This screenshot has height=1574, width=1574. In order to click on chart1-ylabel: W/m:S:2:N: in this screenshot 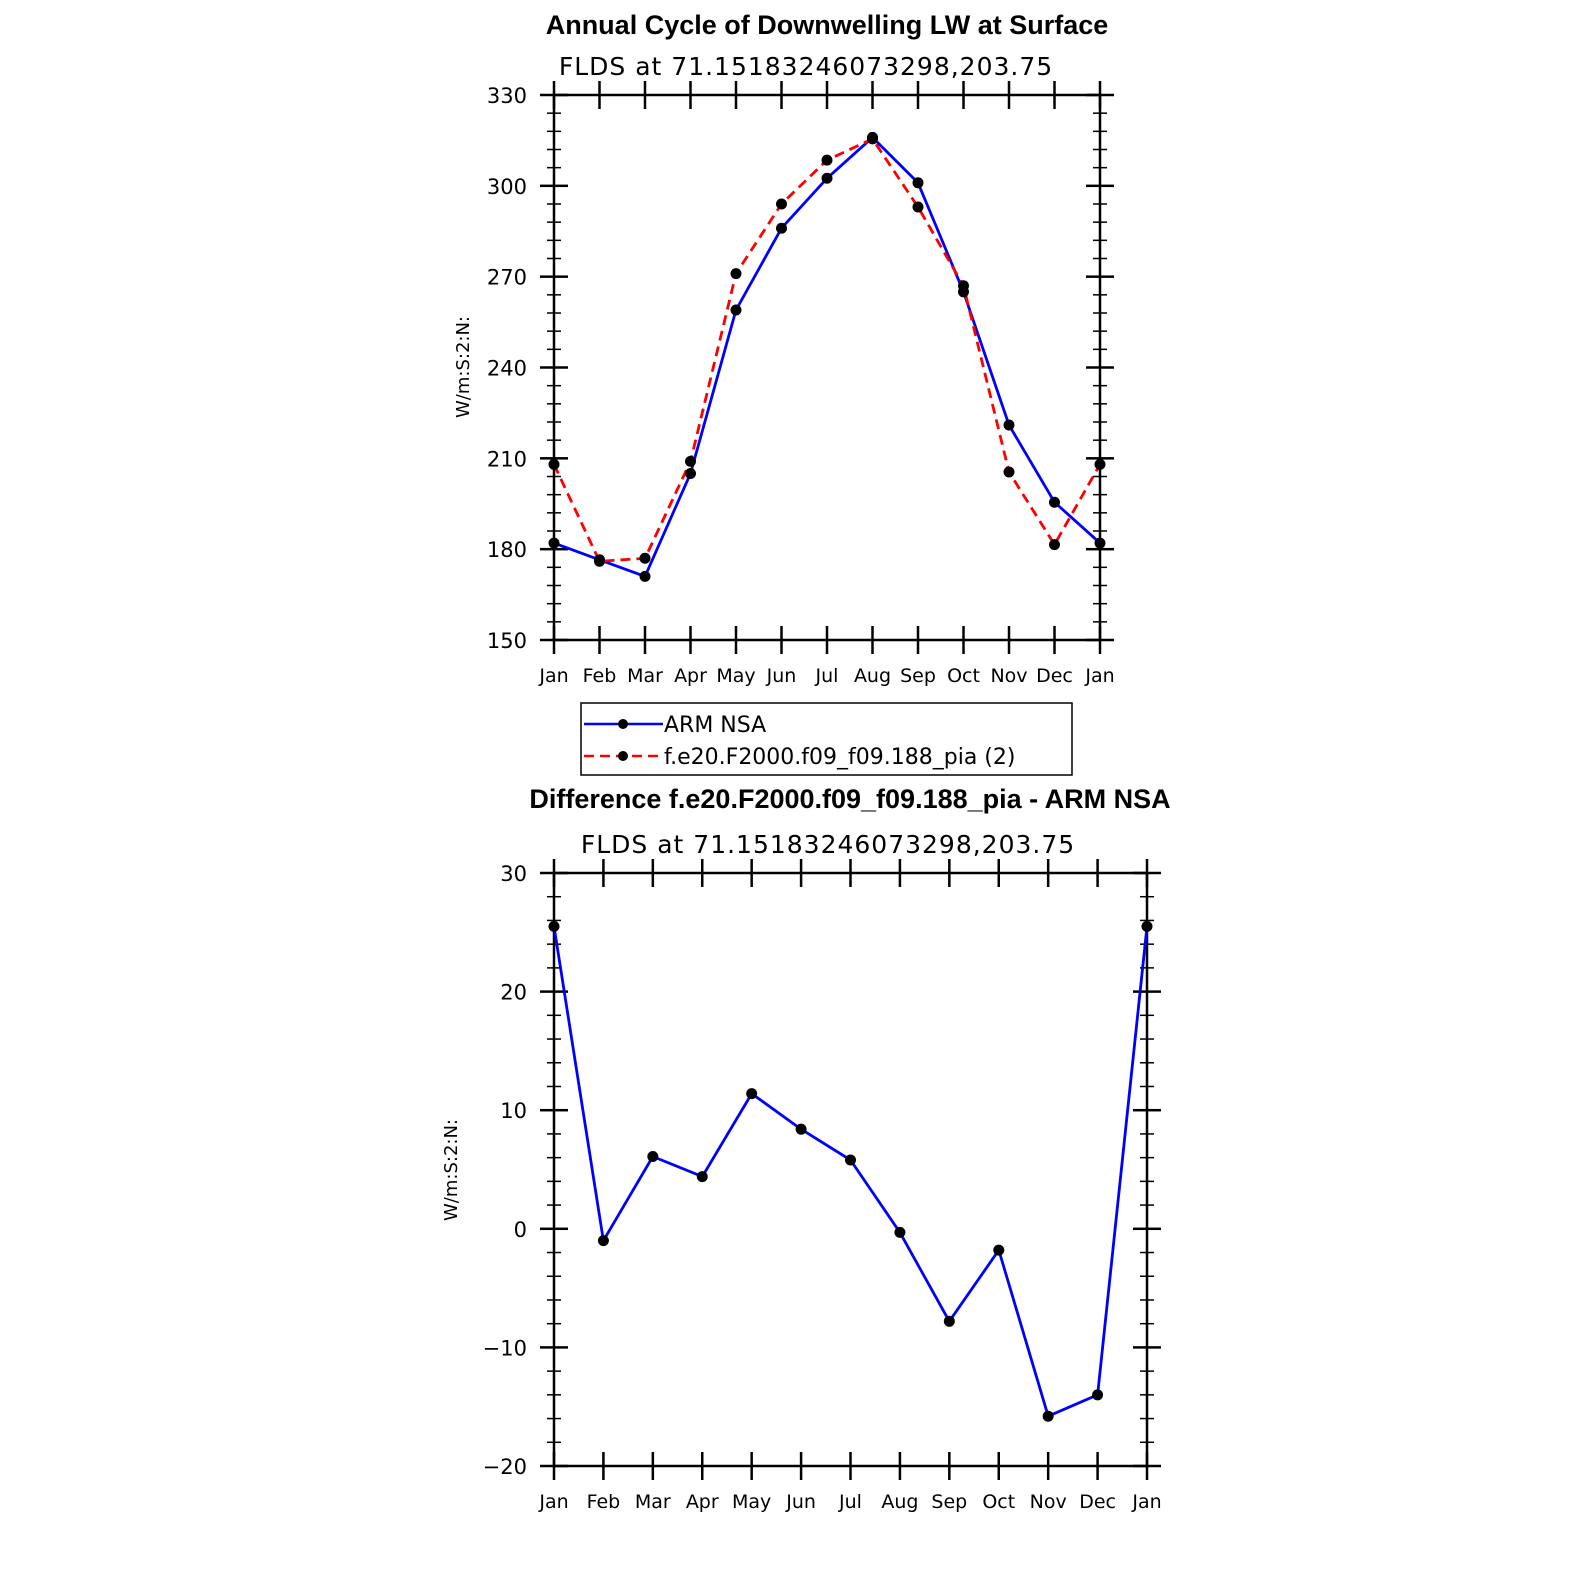, I will do `click(463, 367)`.